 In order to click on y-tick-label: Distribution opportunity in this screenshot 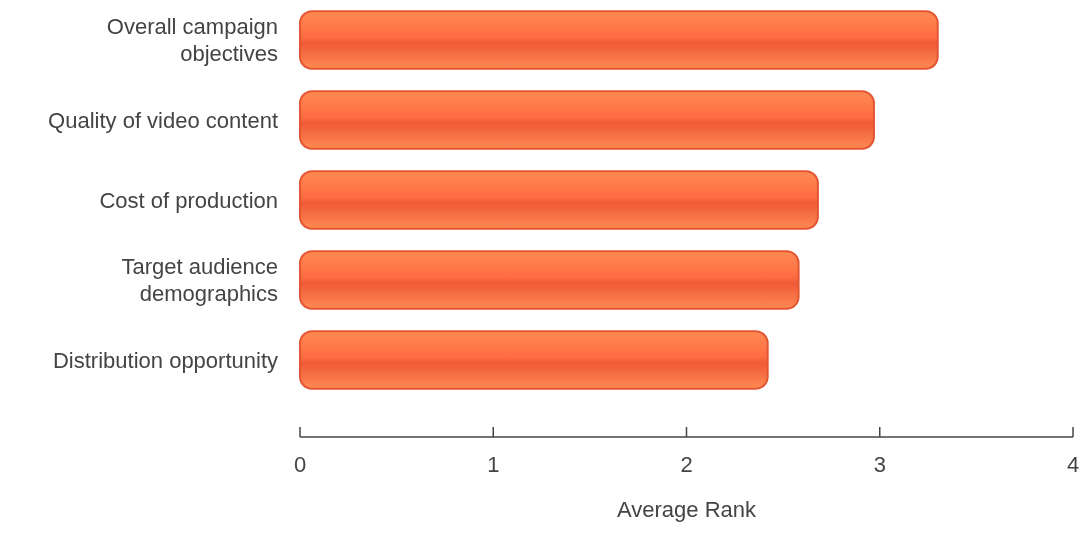, I will do `click(165, 360)`.